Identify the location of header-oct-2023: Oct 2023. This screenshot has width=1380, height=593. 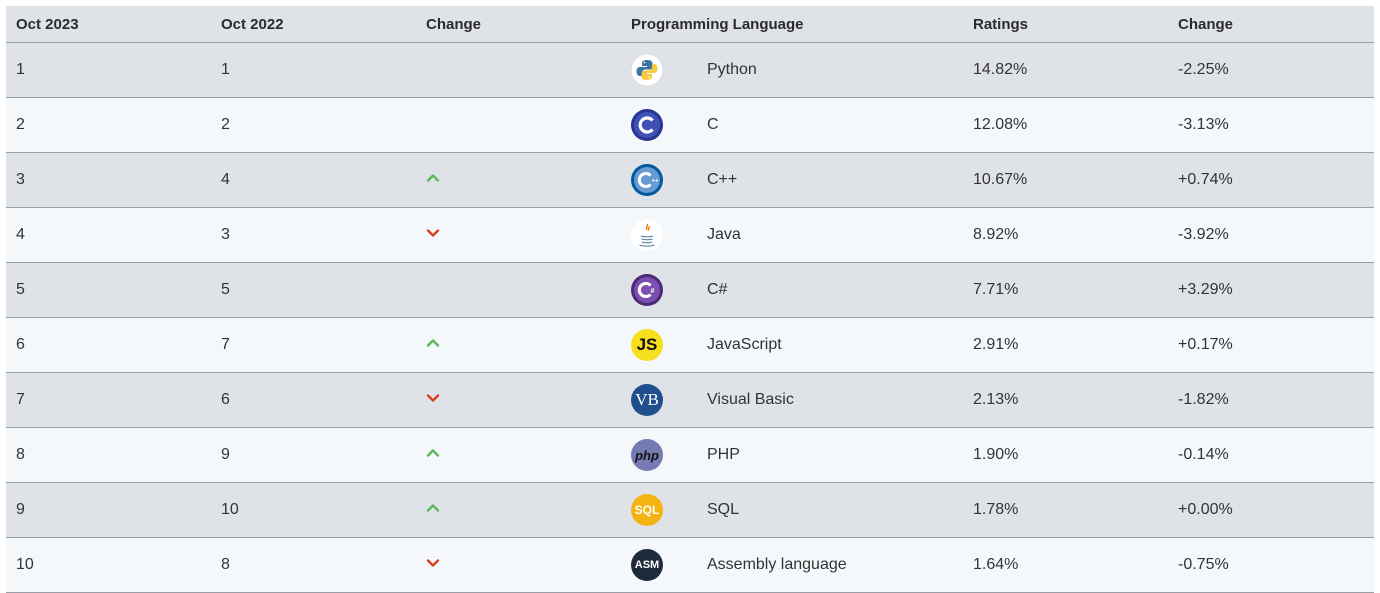
(47, 24).